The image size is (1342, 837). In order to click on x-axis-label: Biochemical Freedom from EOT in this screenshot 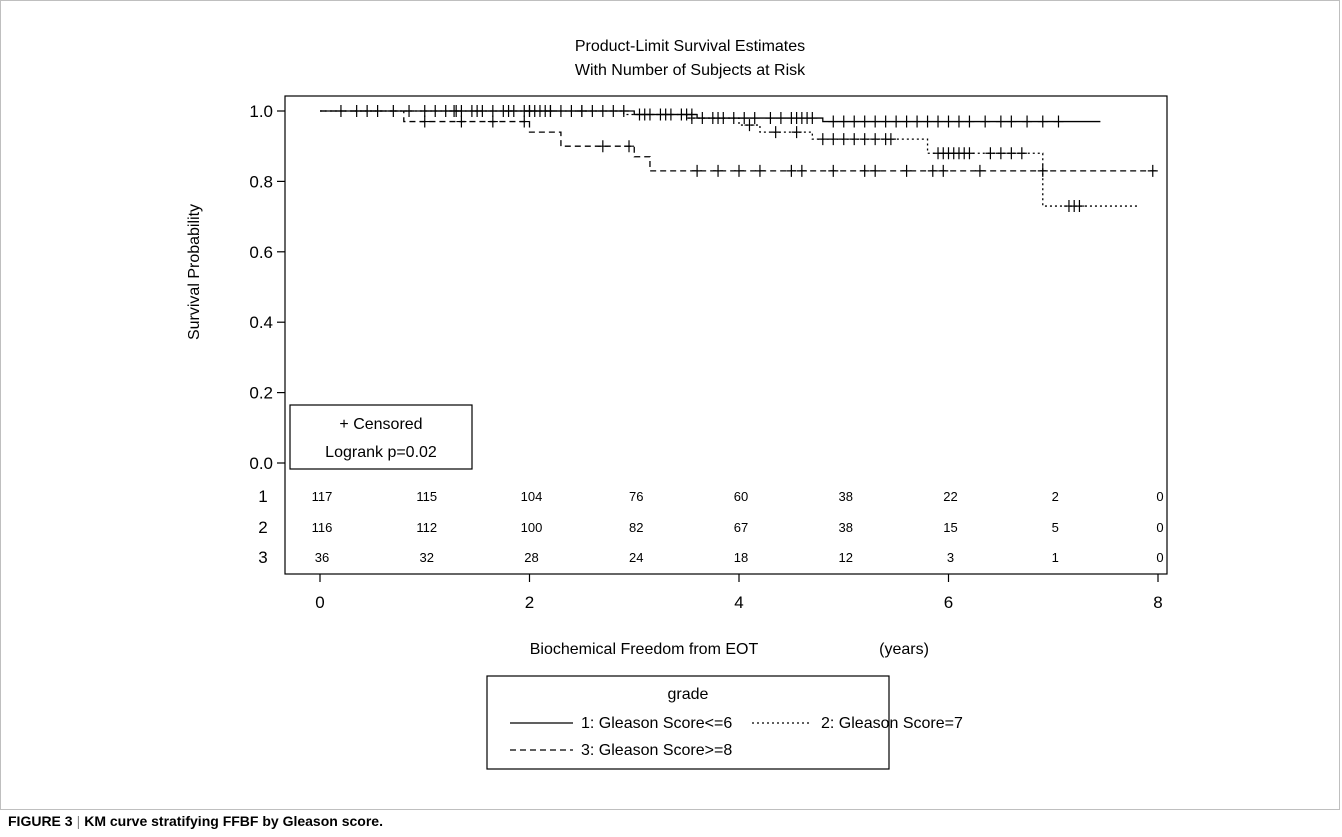, I will do `click(644, 649)`.